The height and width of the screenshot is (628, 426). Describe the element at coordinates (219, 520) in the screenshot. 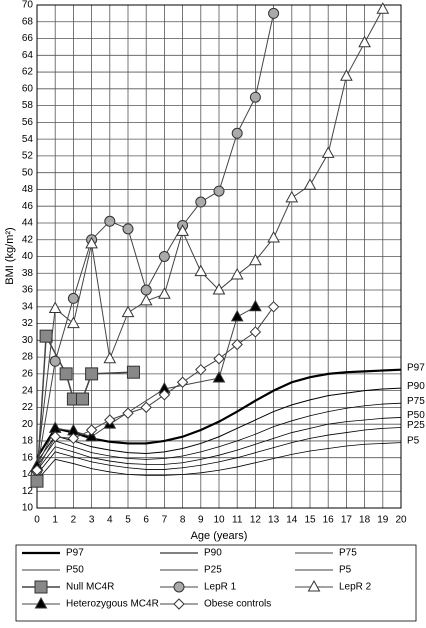

I see `x-tick-label: 10` at that location.